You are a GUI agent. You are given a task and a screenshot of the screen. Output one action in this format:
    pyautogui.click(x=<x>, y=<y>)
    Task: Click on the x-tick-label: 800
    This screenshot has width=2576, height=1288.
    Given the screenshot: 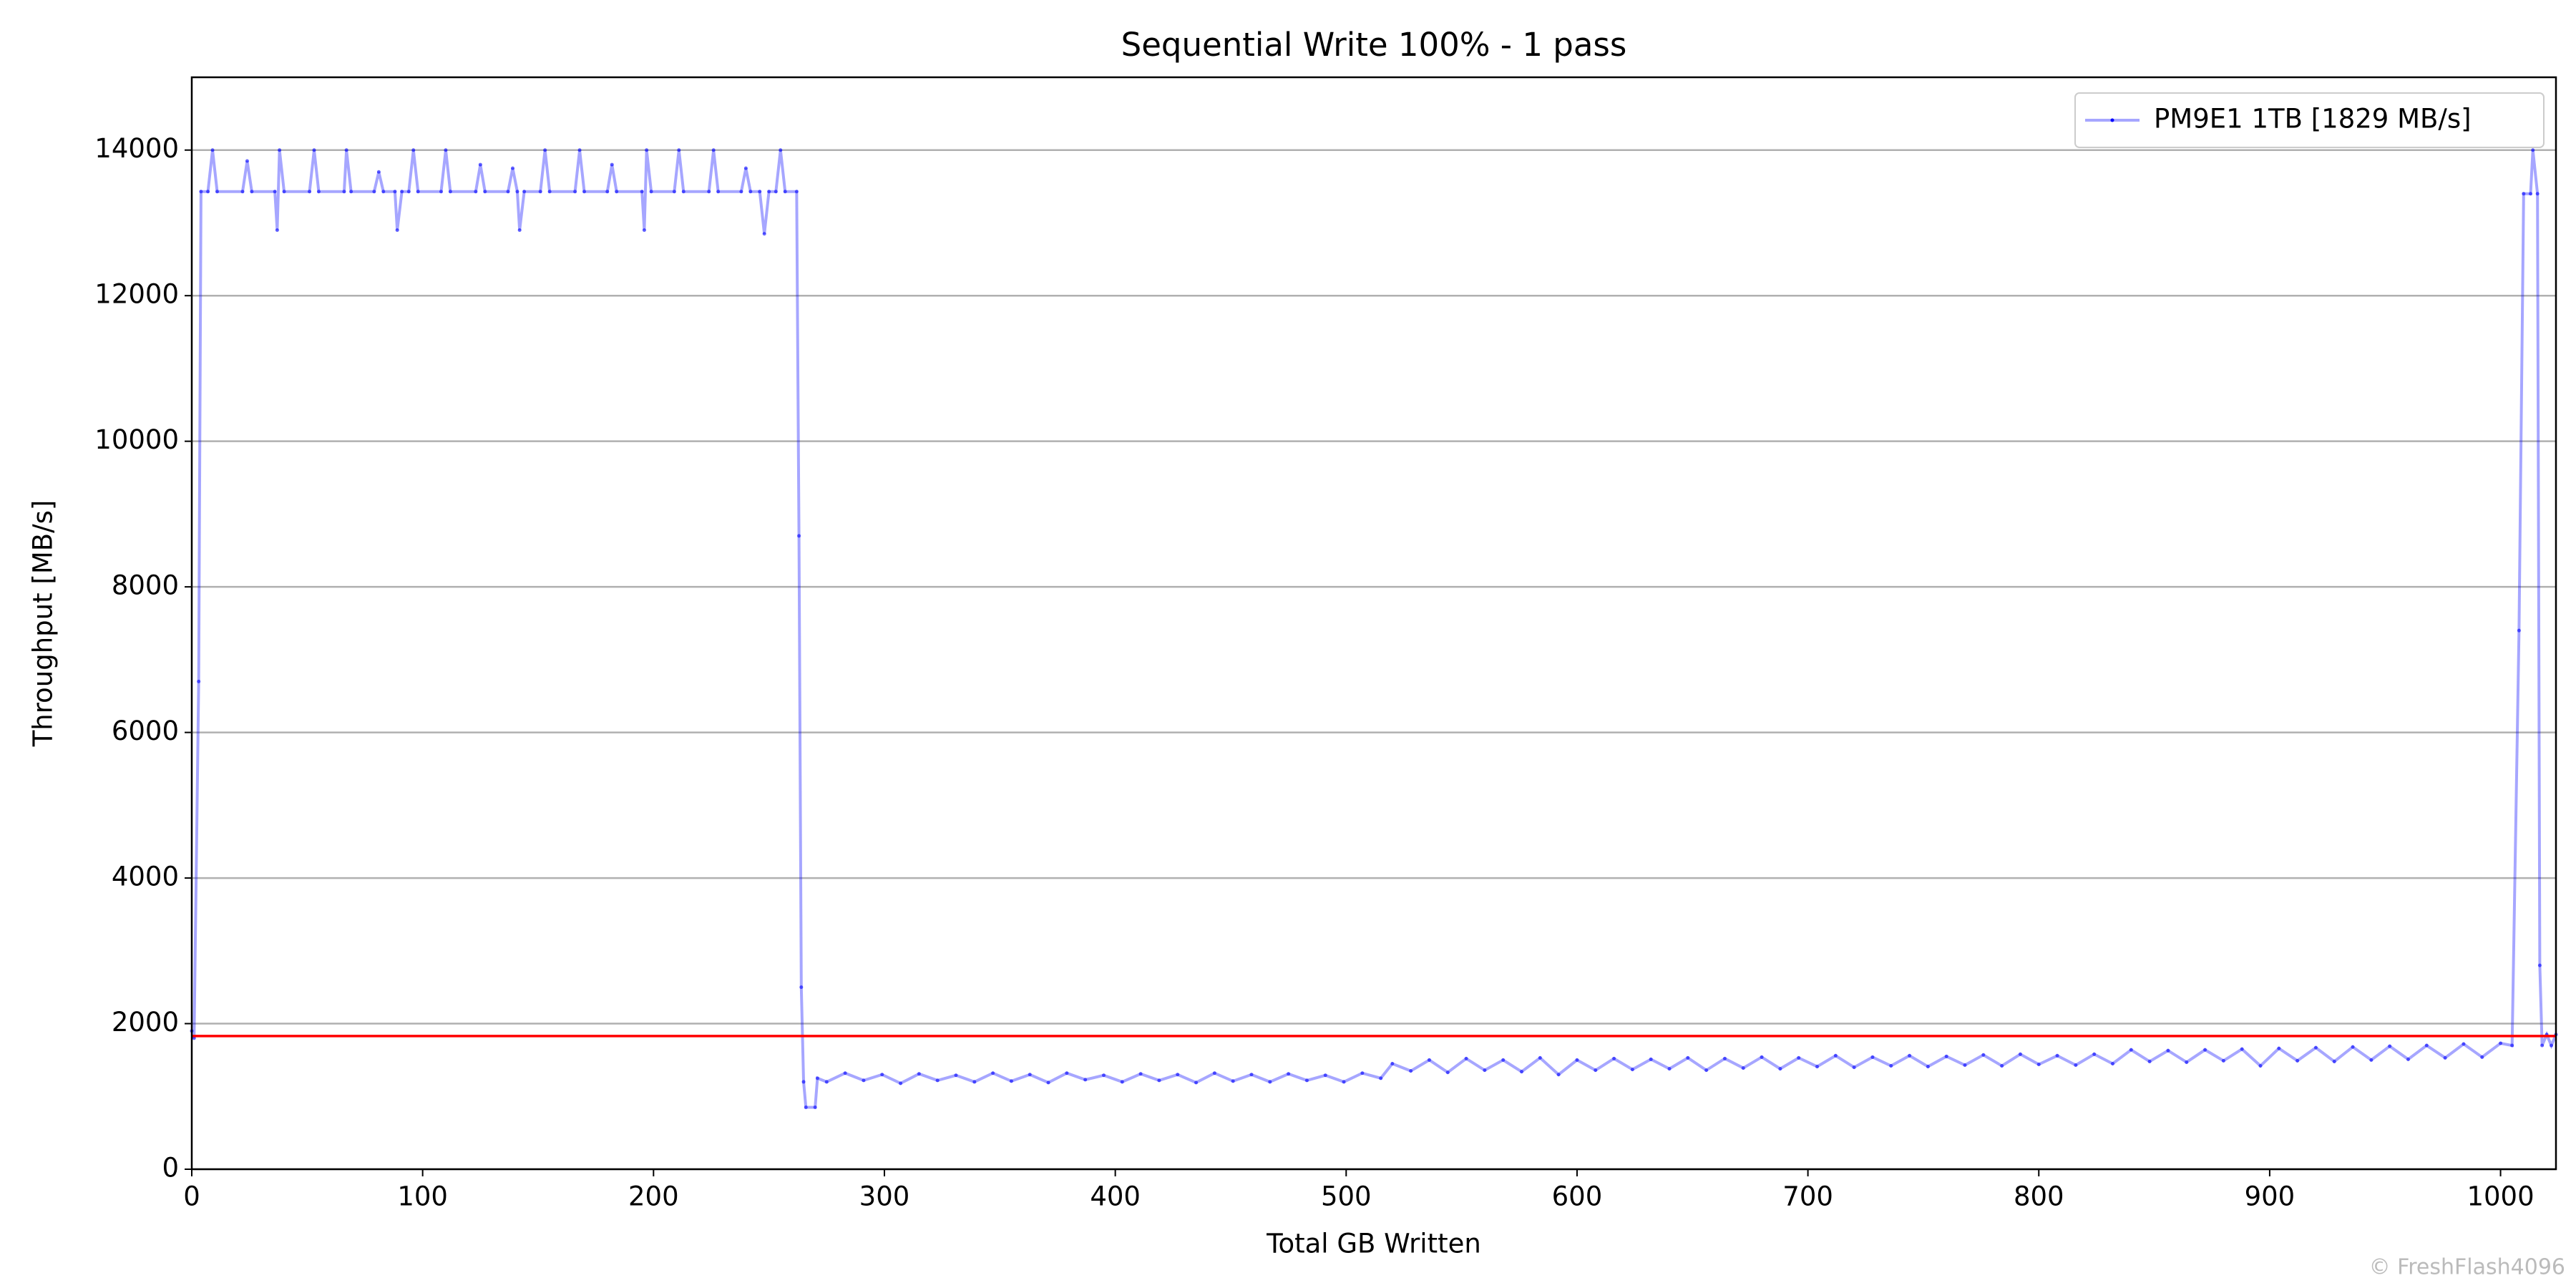 What is the action you would take?
    pyautogui.click(x=2039, y=1196)
    